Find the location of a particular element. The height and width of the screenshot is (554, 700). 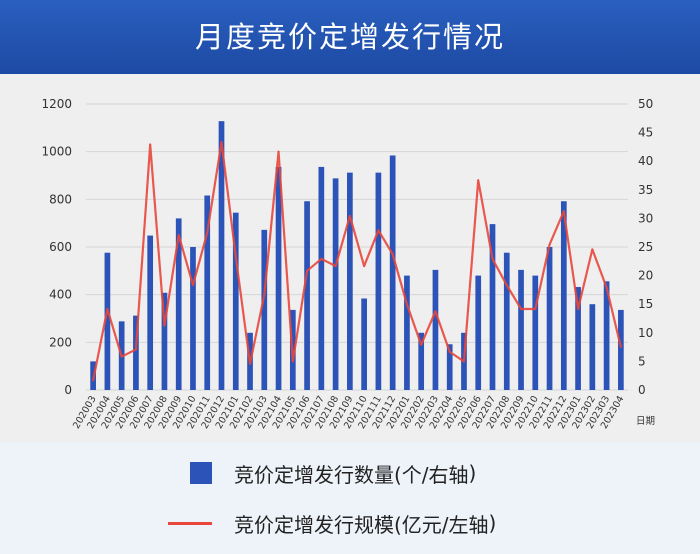

right-tick-label-10: 50 is located at coordinates (645, 104).